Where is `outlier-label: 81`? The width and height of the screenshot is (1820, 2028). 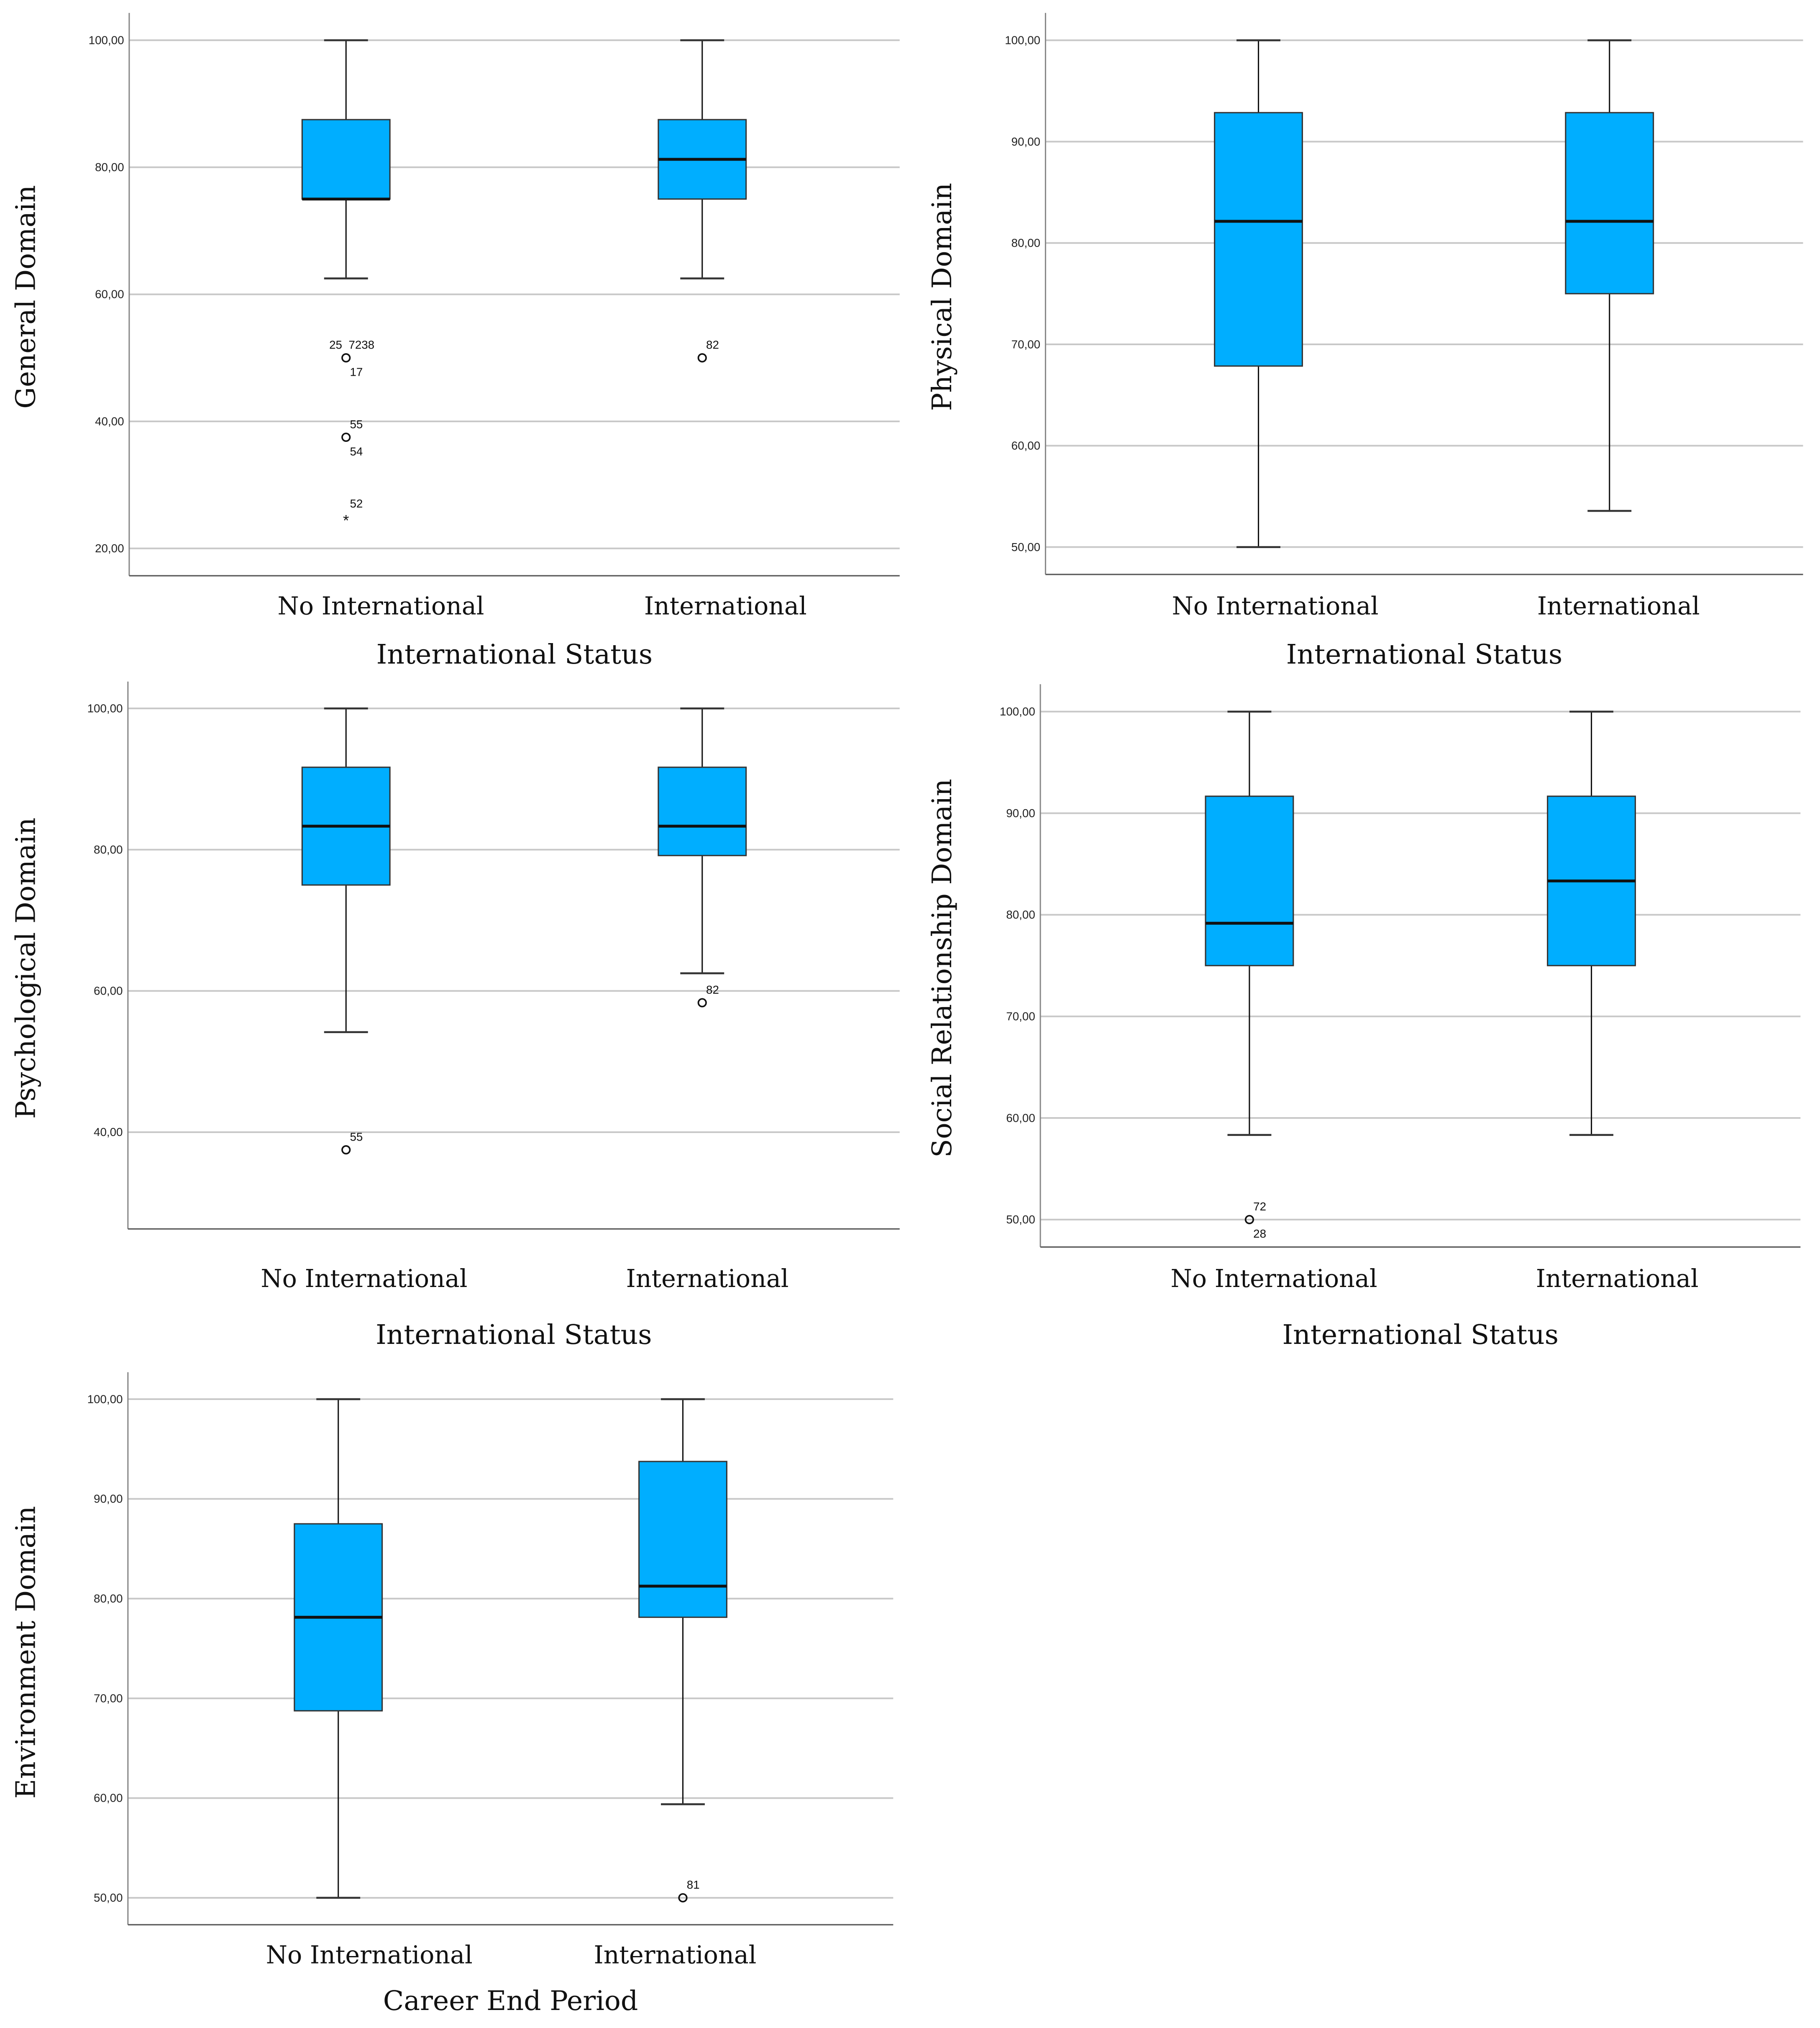
outlier-label: 81 is located at coordinates (693, 1884).